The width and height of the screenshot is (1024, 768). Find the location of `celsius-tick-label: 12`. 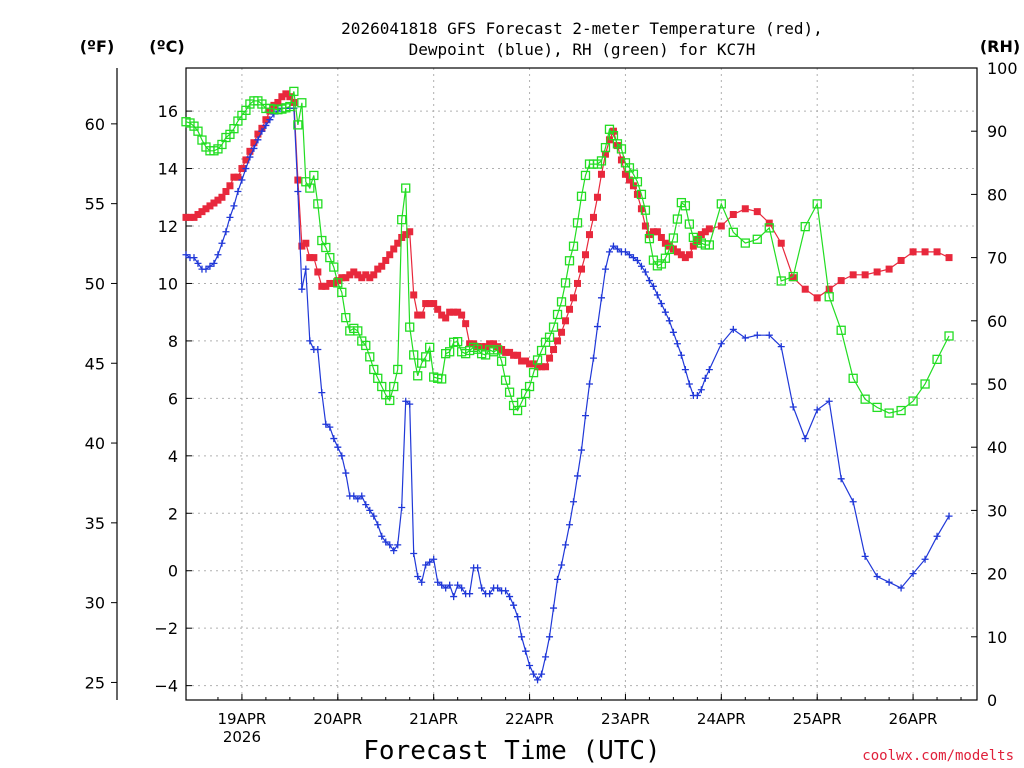

celsius-tick-label: 12 is located at coordinates (168, 226).